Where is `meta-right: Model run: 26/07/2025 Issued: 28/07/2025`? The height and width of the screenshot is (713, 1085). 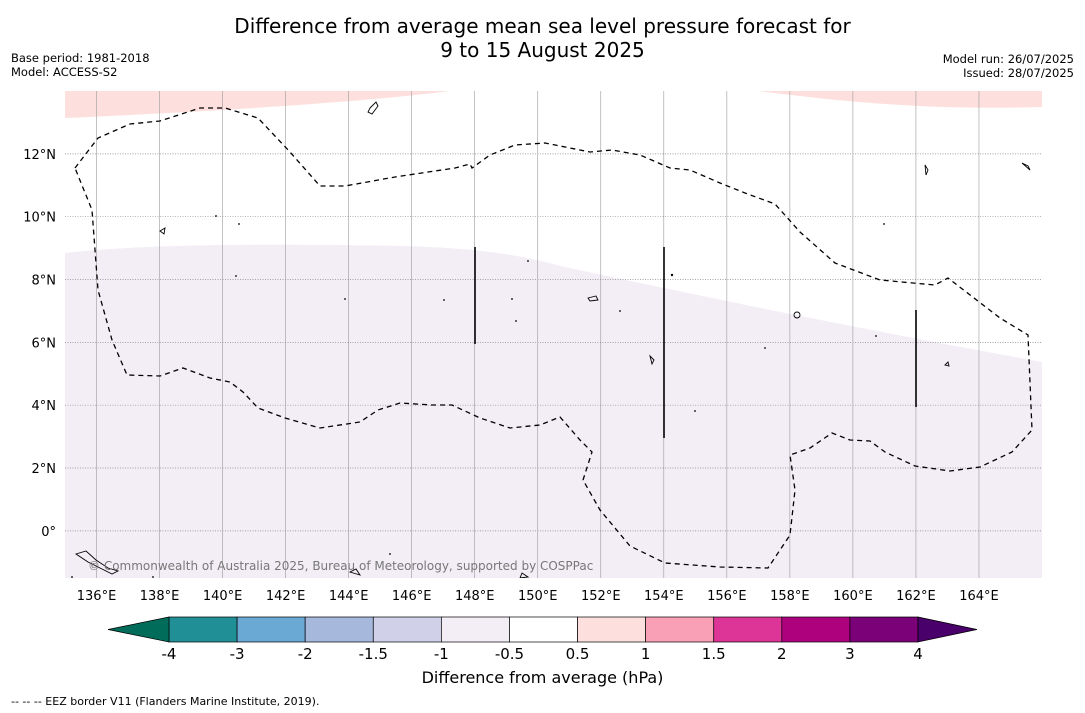
meta-right: Model run: 26/07/2025 Issued: 28/07/2025 is located at coordinates (1008, 66).